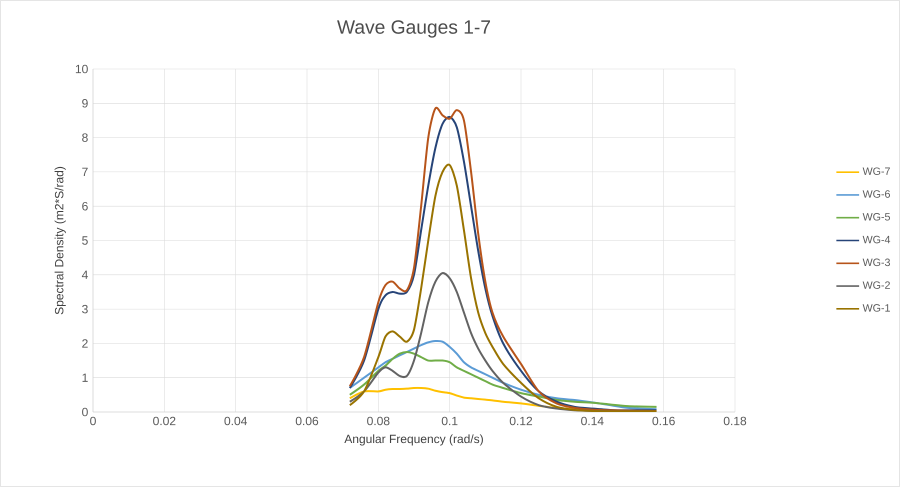  What do you see at coordinates (85, 172) in the screenshot?
I see `y-tick-label: 7` at bounding box center [85, 172].